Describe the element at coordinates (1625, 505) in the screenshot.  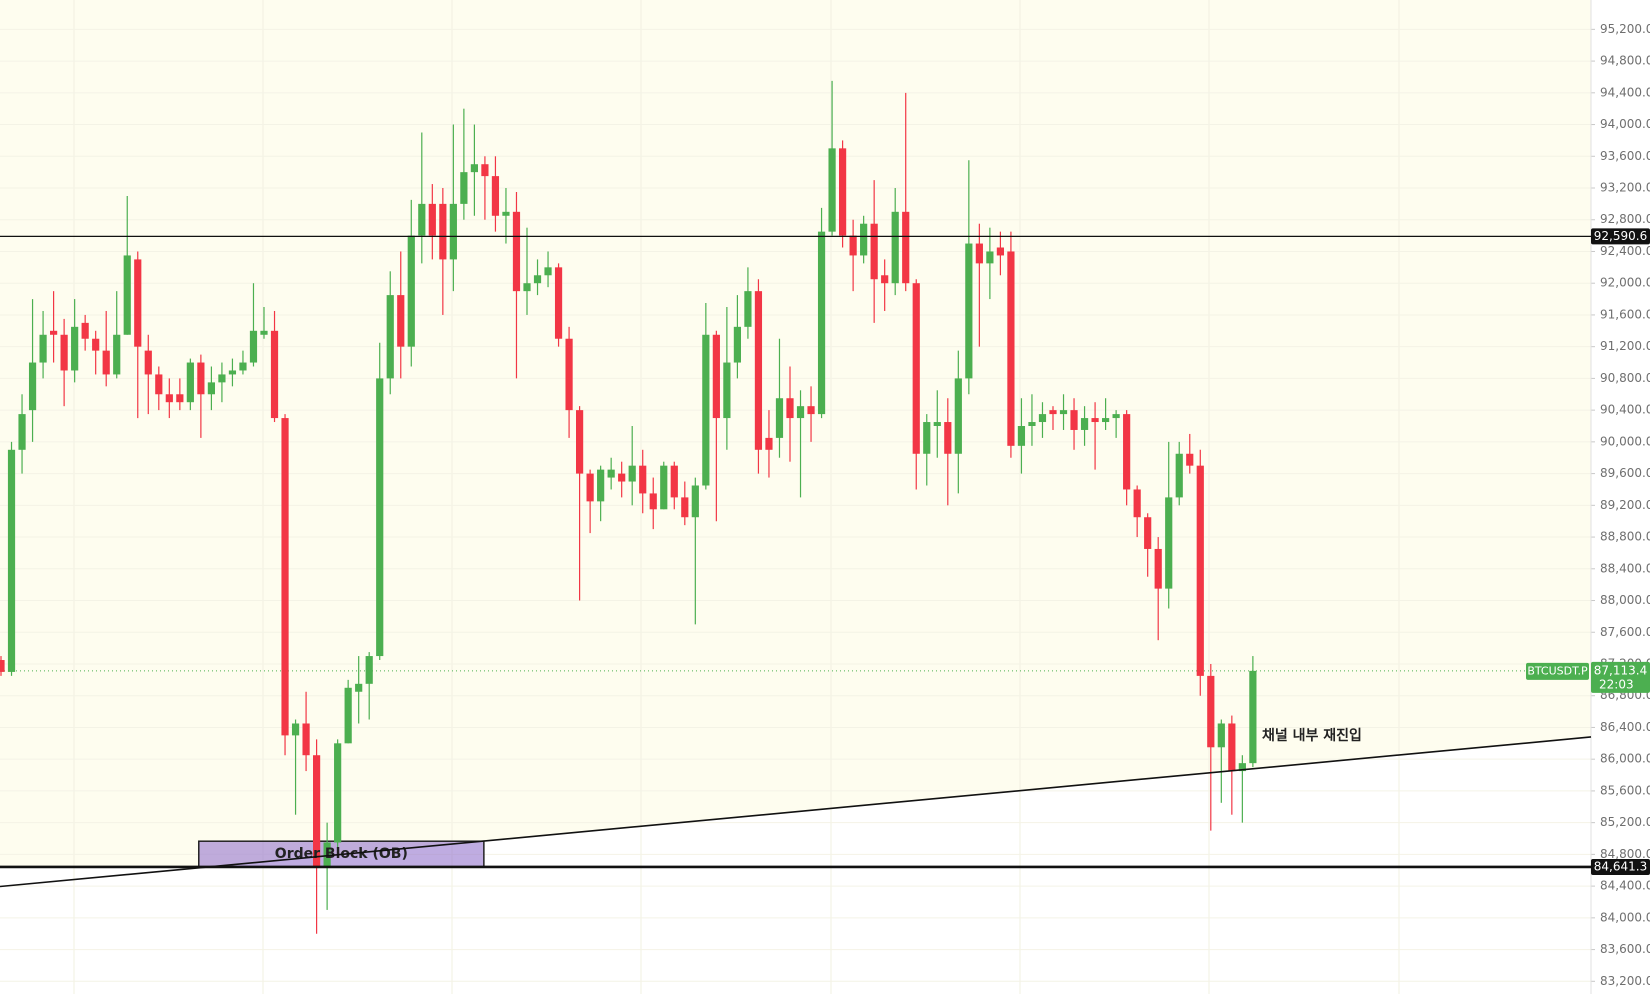
I see `y-tick-label: 89,200.0` at that location.